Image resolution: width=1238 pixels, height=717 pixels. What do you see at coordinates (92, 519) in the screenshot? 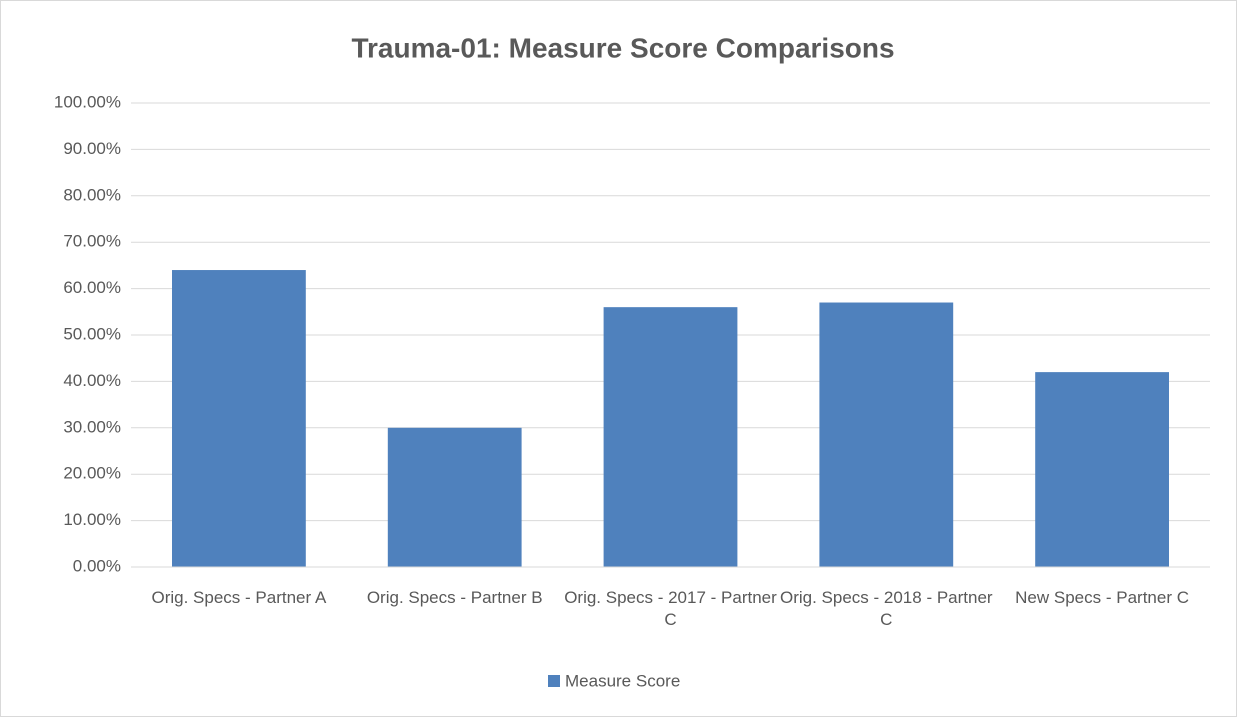
I see `y-tick-label: 10.00%` at bounding box center [92, 519].